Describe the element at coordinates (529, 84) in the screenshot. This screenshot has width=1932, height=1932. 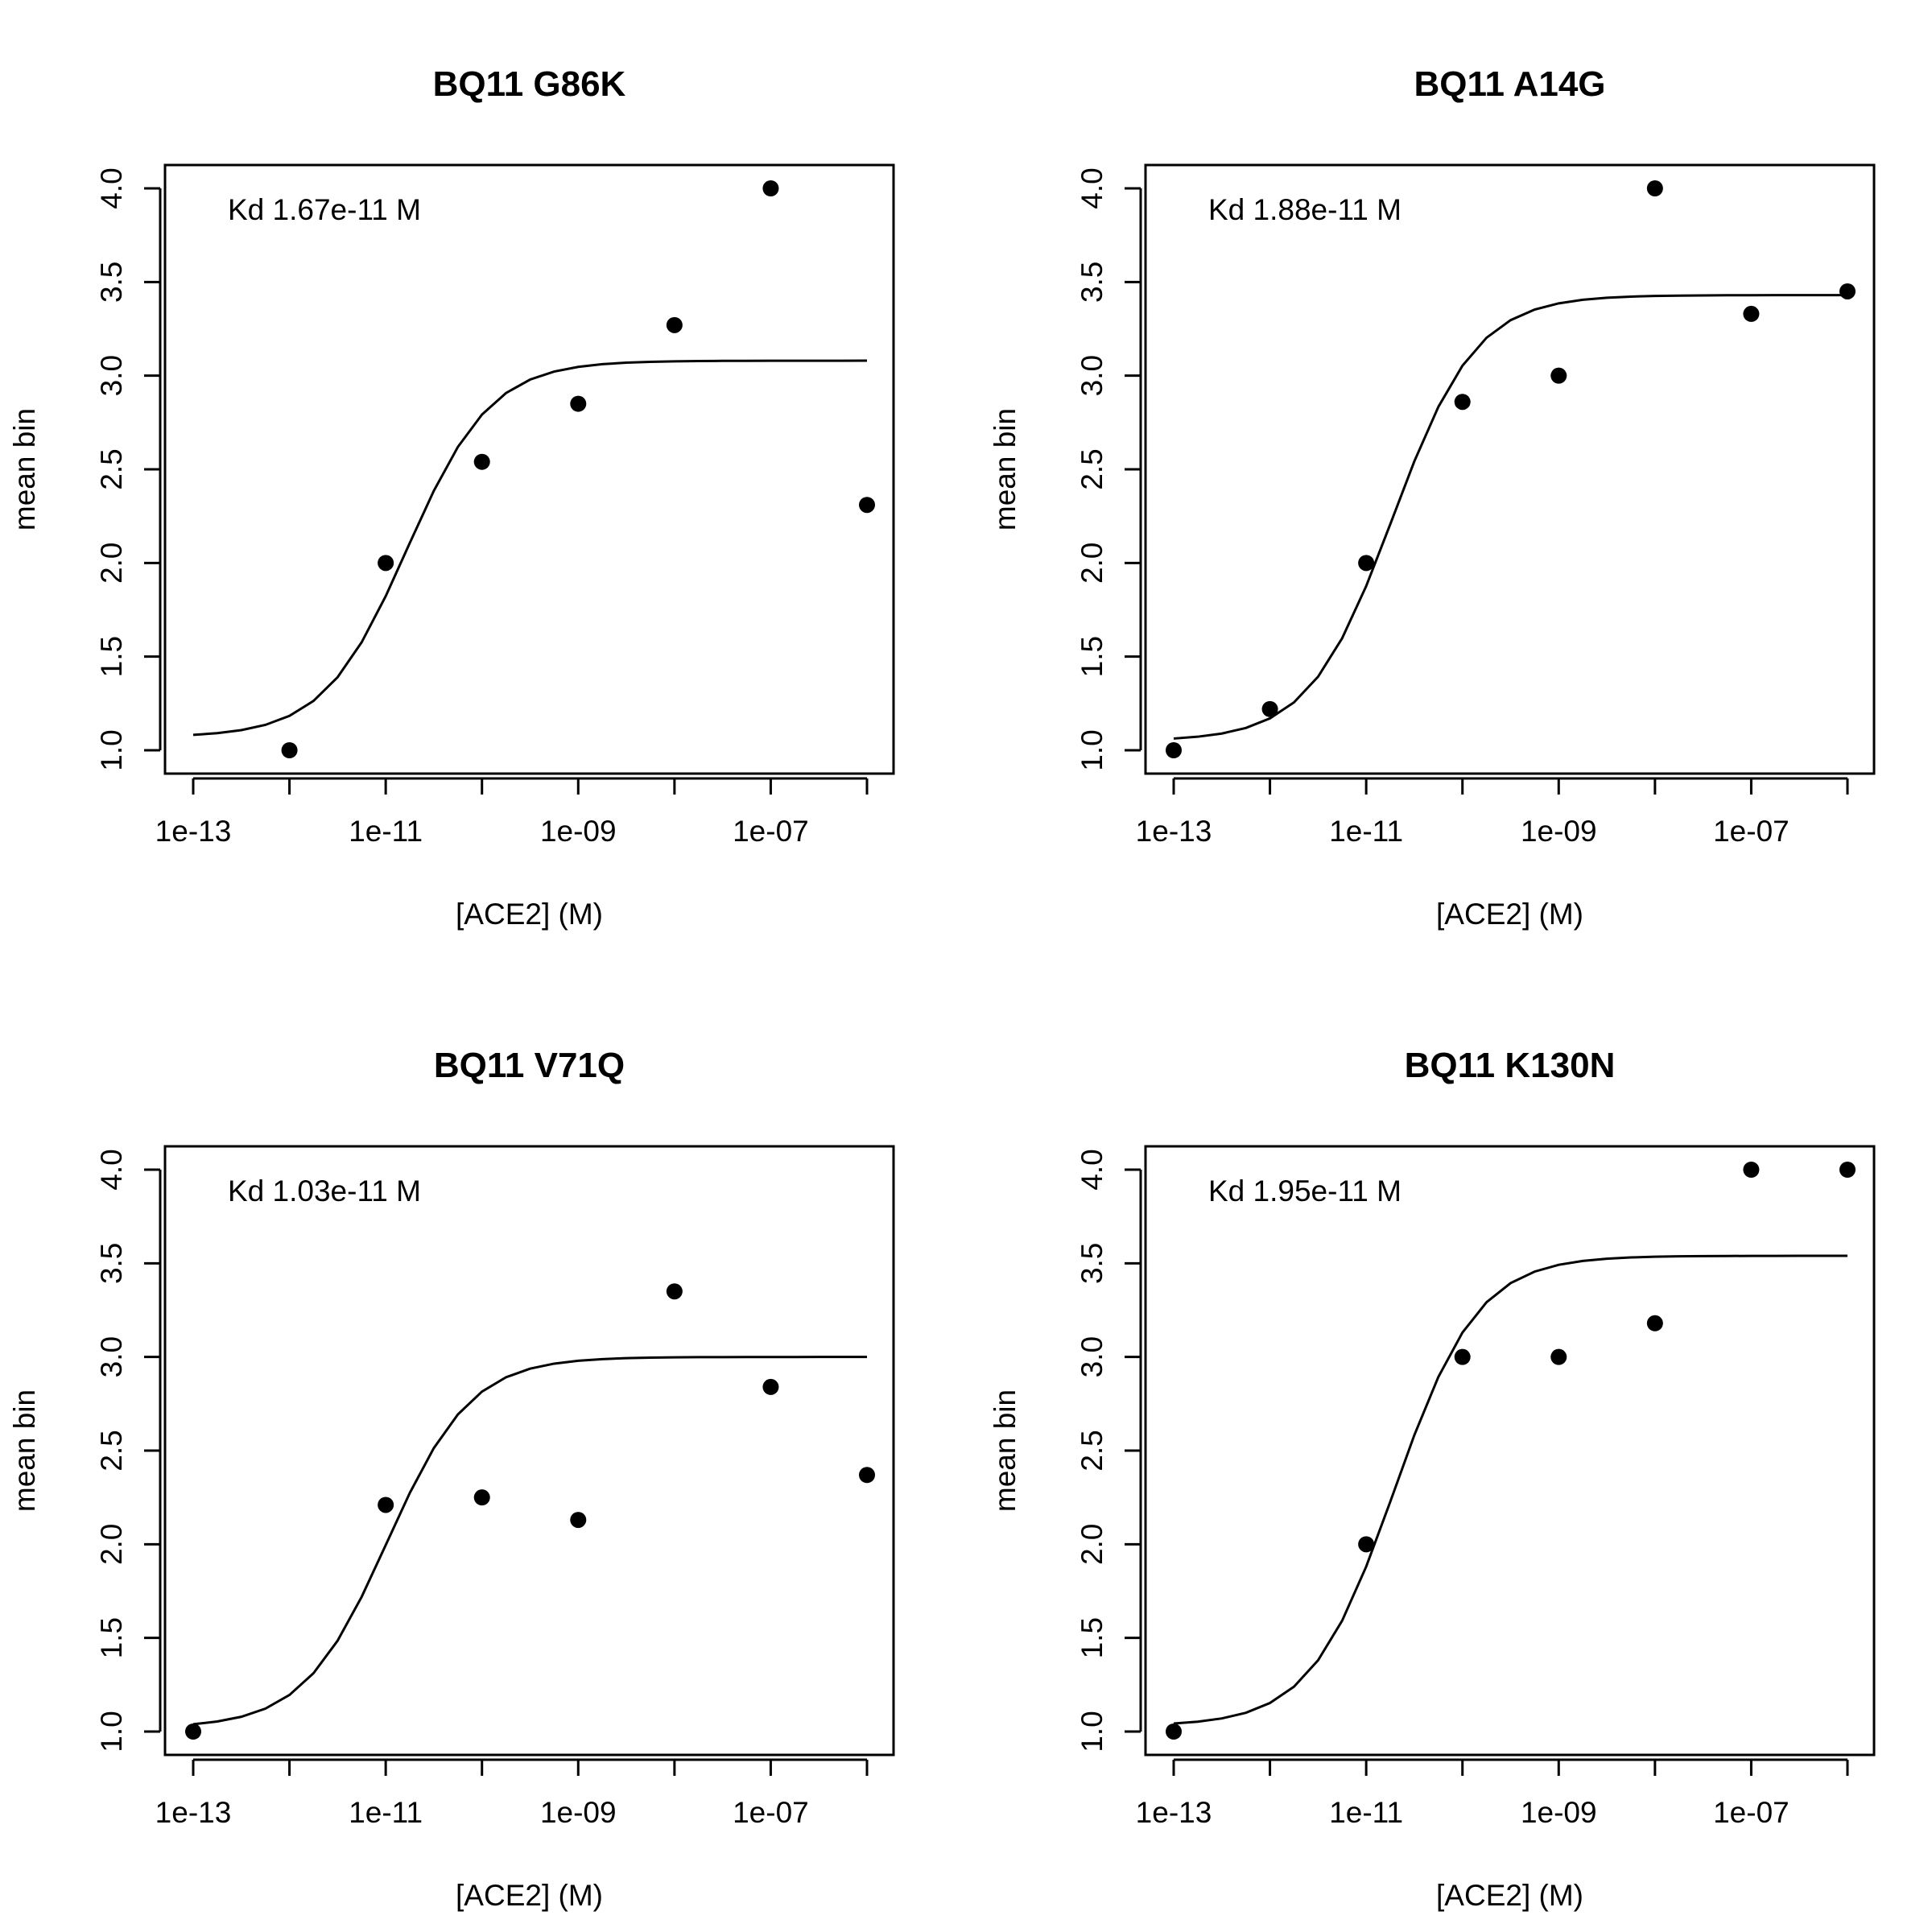
I see `panel-title: BQ11 G86K` at that location.